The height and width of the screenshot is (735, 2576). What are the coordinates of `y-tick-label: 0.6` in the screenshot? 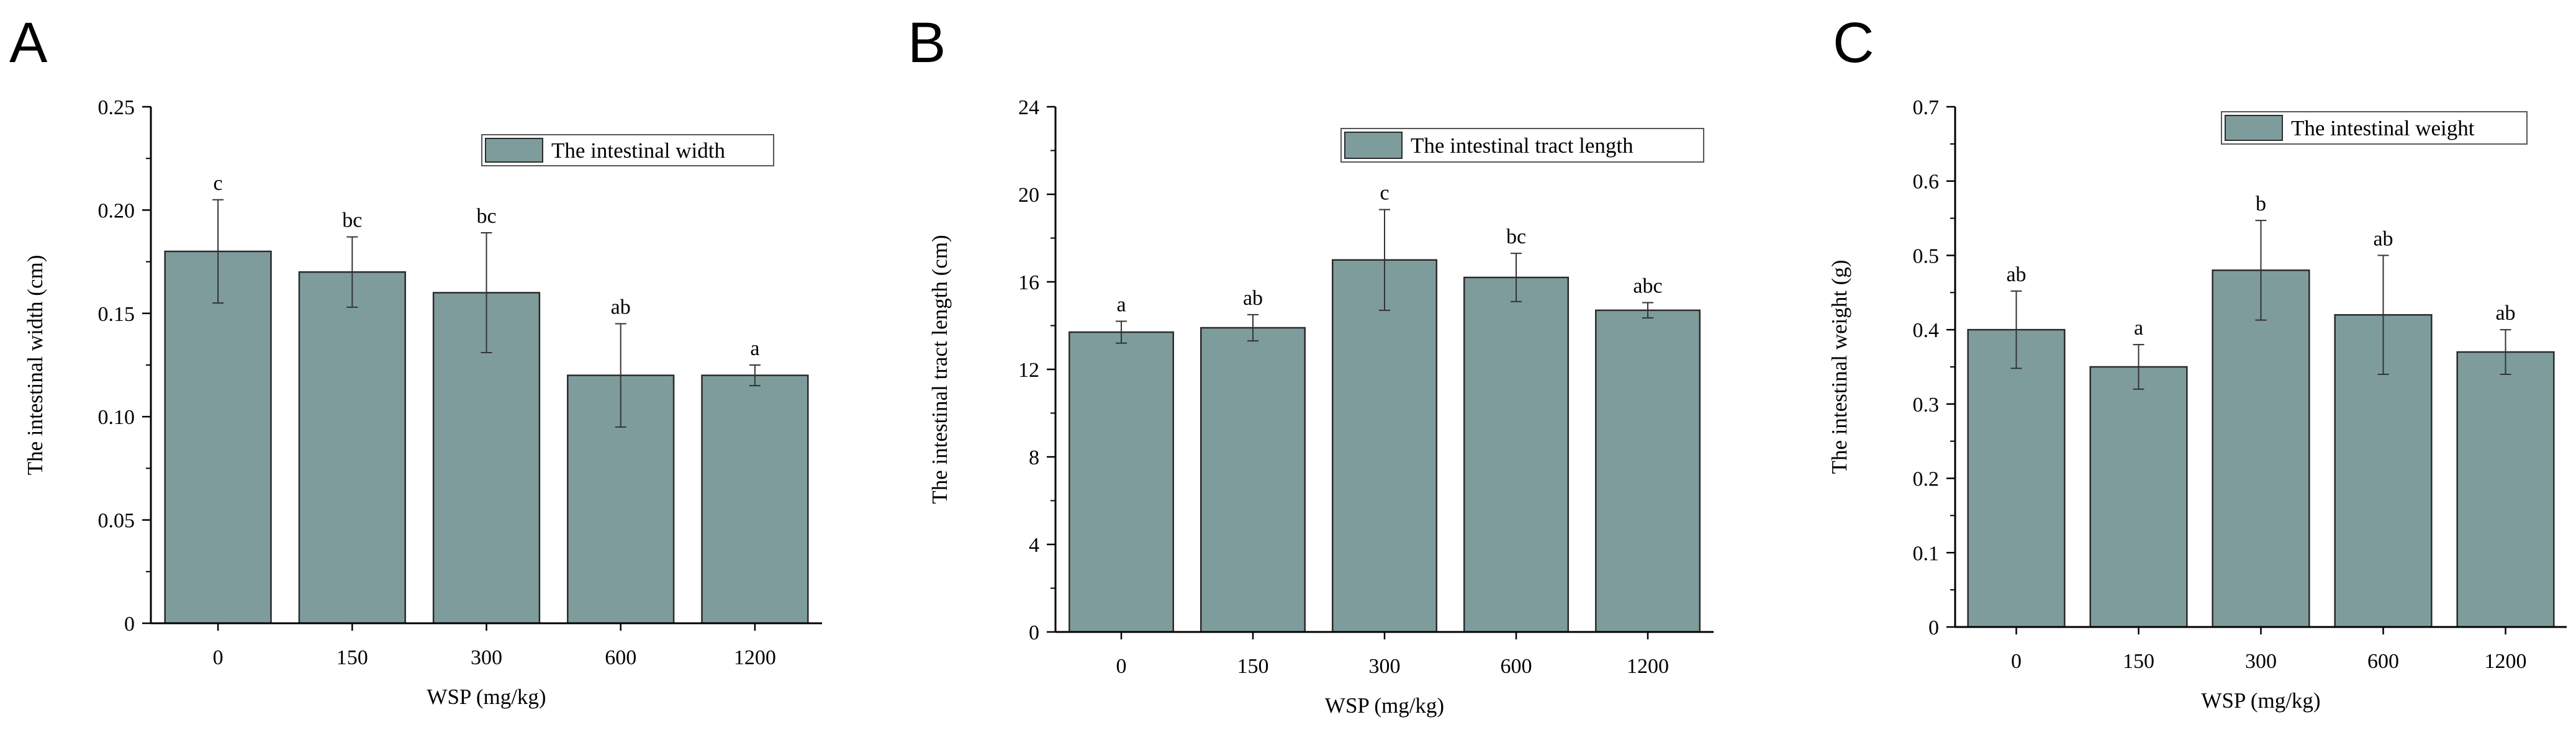 It's located at (1926, 182).